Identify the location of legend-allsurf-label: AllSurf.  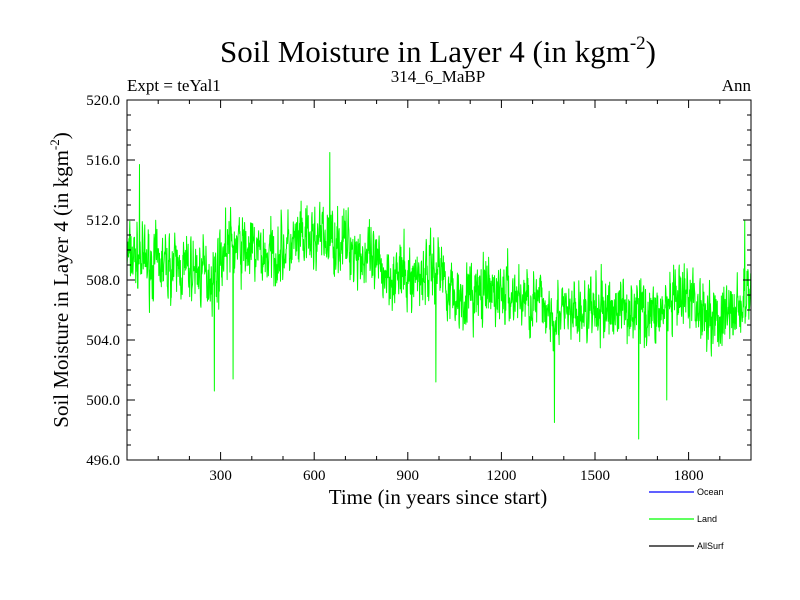
(710, 546).